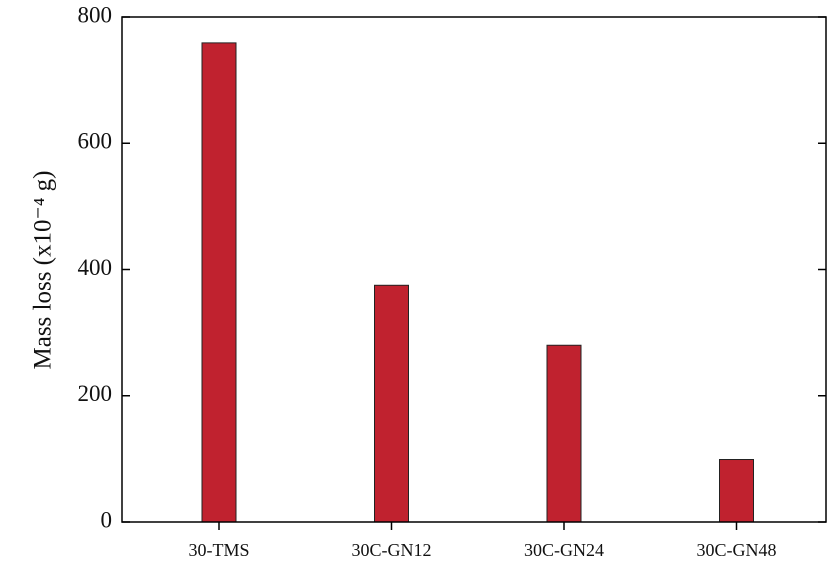  Describe the element at coordinates (95, 141) in the screenshot. I see `y-tick-label: 600` at that location.